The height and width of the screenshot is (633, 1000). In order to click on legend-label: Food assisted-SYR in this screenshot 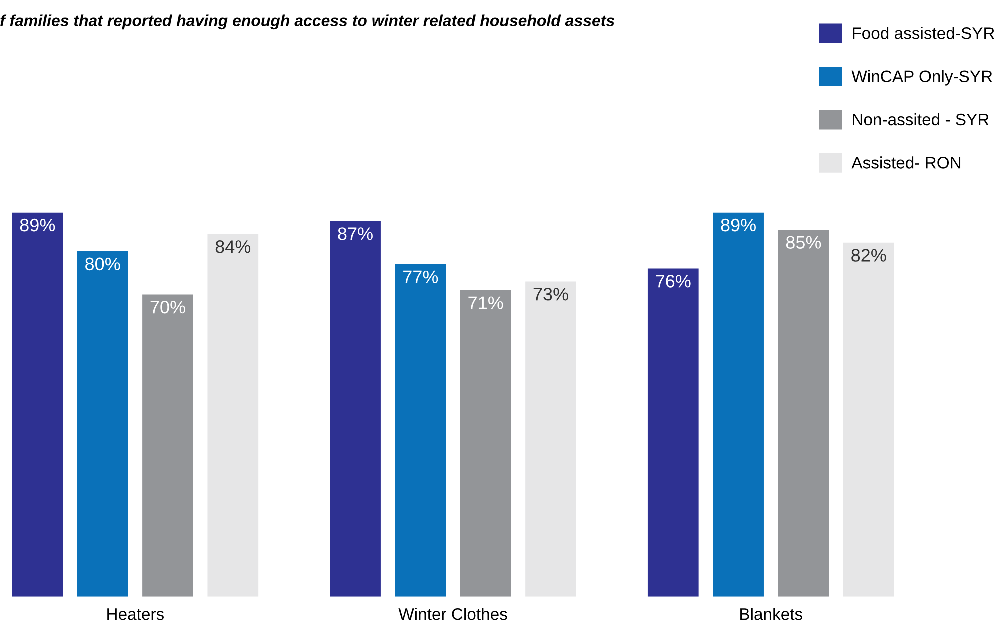, I will do `click(923, 33)`.